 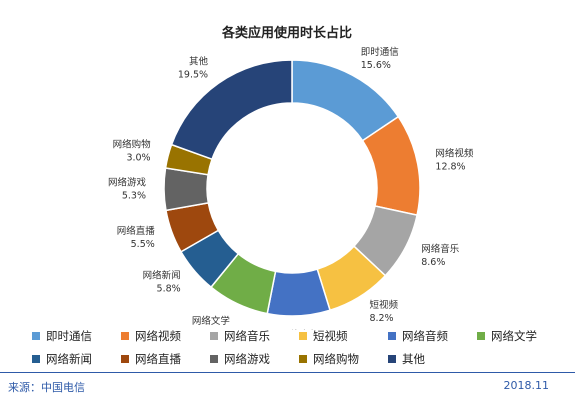 What do you see at coordinates (132, 151) in the screenshot?
I see `slice-label-9: 网络购物 3.0%` at bounding box center [132, 151].